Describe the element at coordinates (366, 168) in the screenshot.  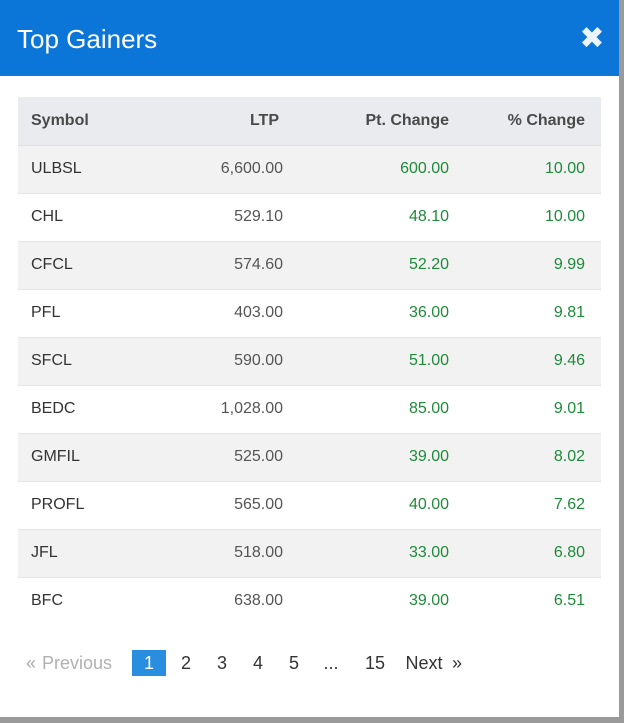
I see `pt-change-cell: 600.00` at that location.